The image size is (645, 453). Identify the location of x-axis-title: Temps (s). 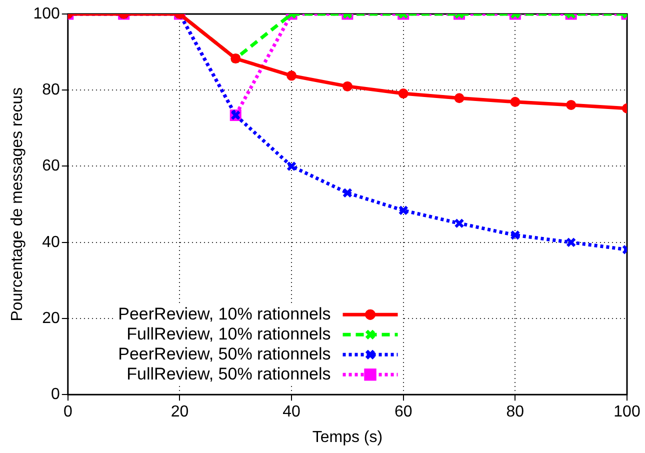
(347, 437).